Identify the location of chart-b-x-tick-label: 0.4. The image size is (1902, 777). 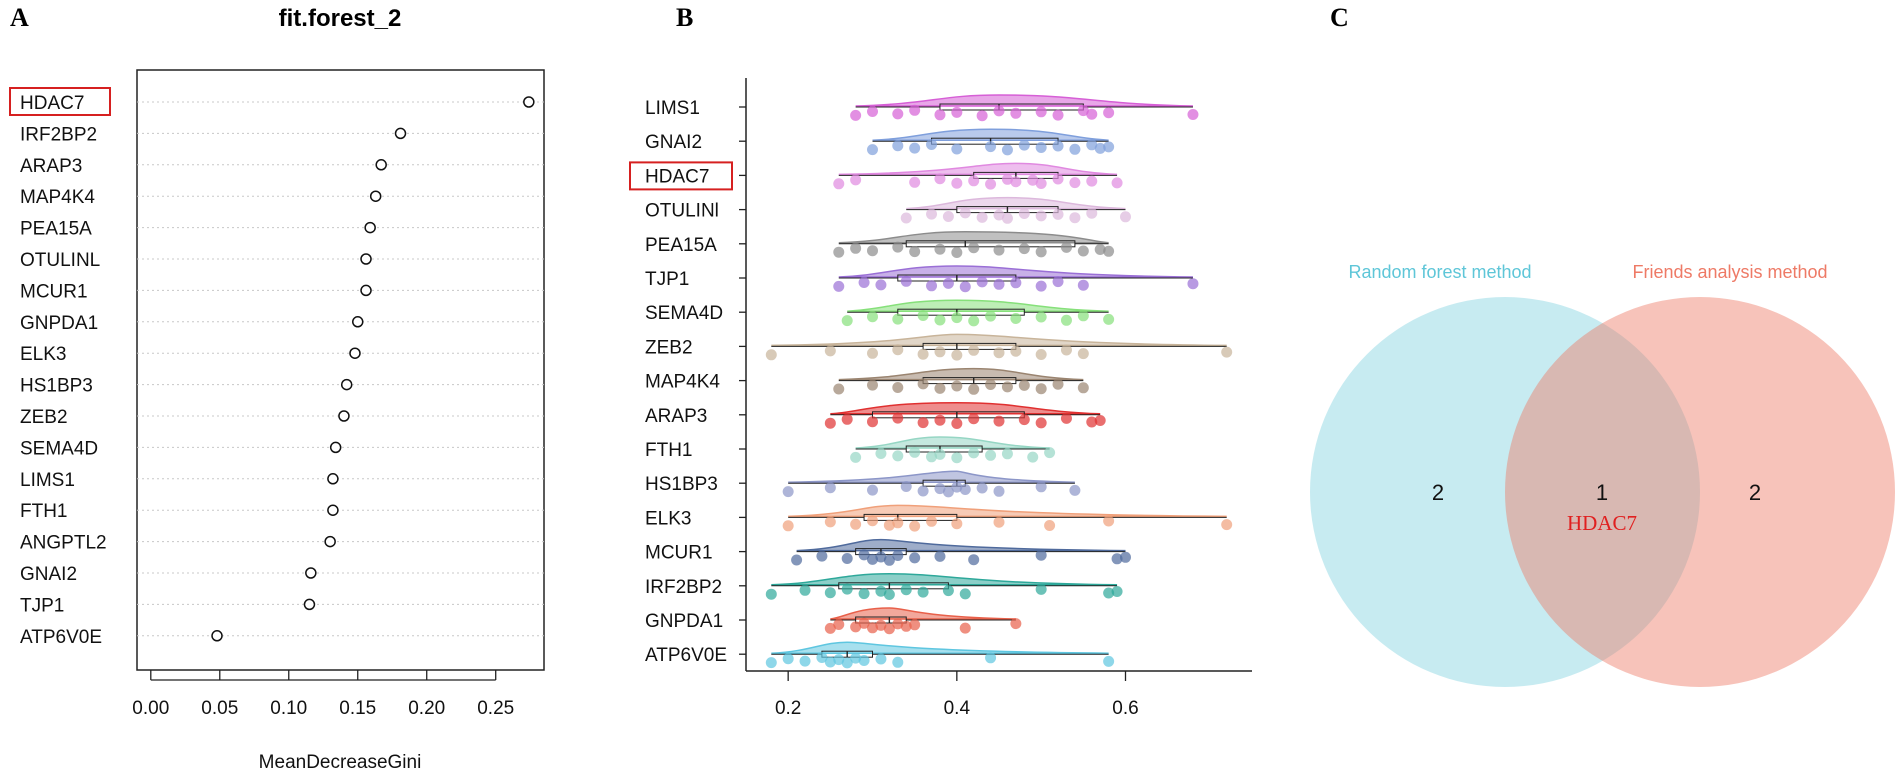
(957, 708).